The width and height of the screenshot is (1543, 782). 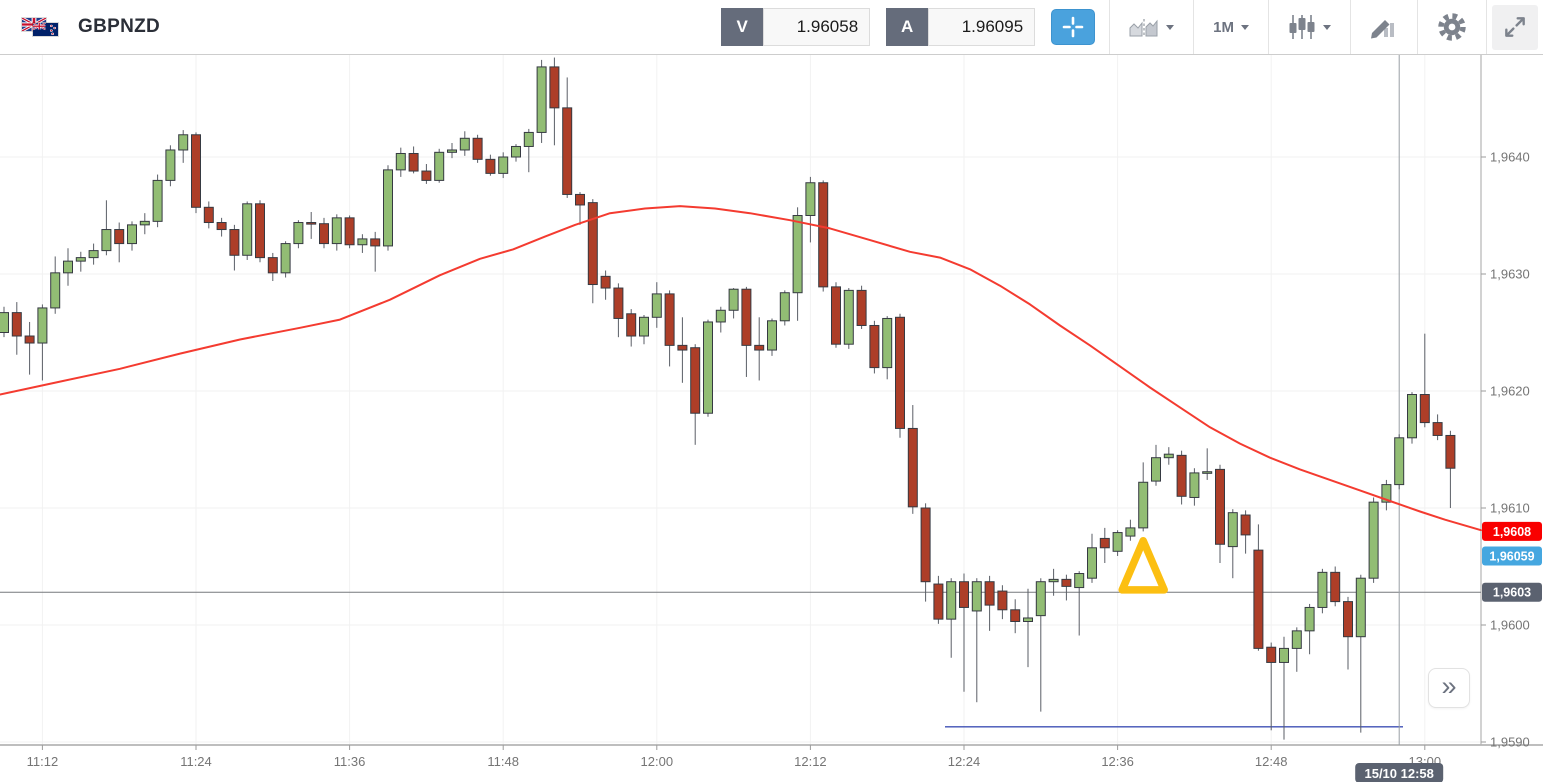 What do you see at coordinates (503, 761) in the screenshot?
I see `svg-text: 11:48` at bounding box center [503, 761].